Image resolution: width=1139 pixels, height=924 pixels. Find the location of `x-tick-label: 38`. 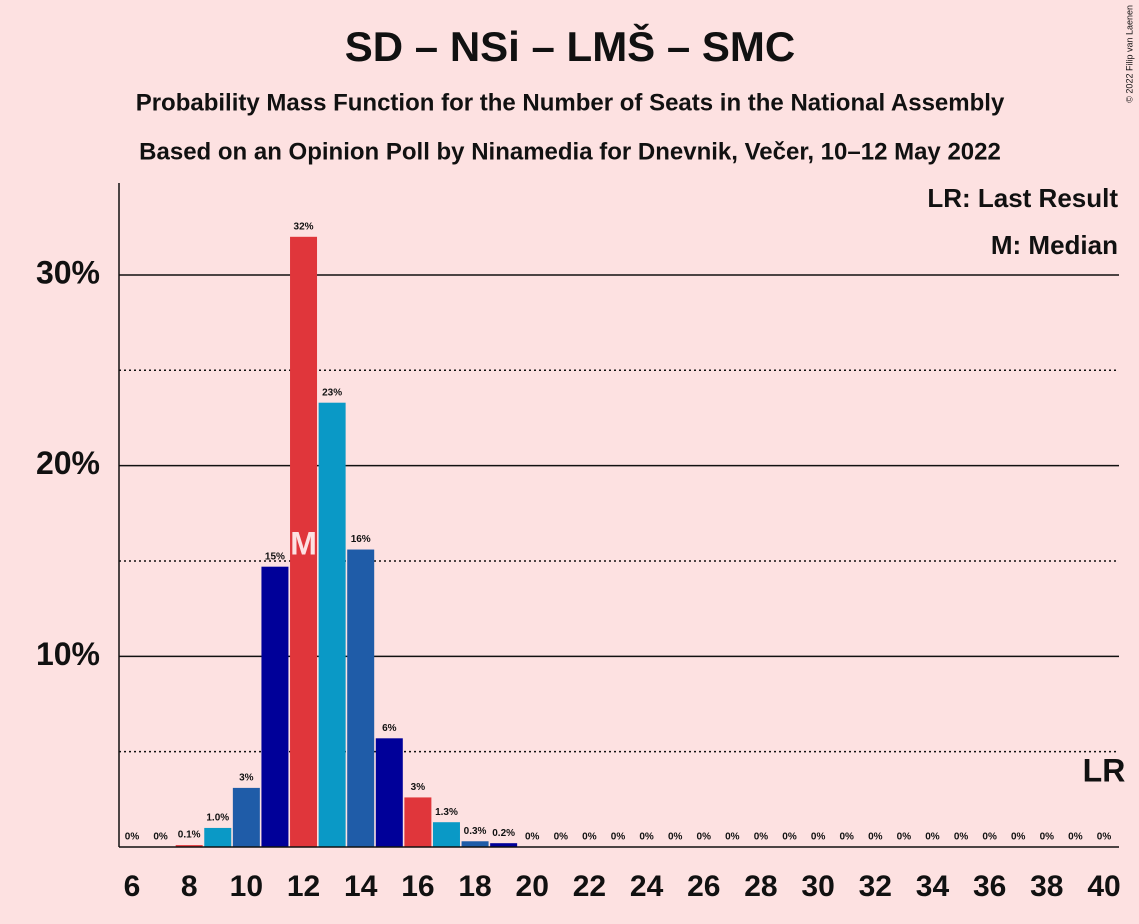

x-tick-label: 38 is located at coordinates (1046, 886).